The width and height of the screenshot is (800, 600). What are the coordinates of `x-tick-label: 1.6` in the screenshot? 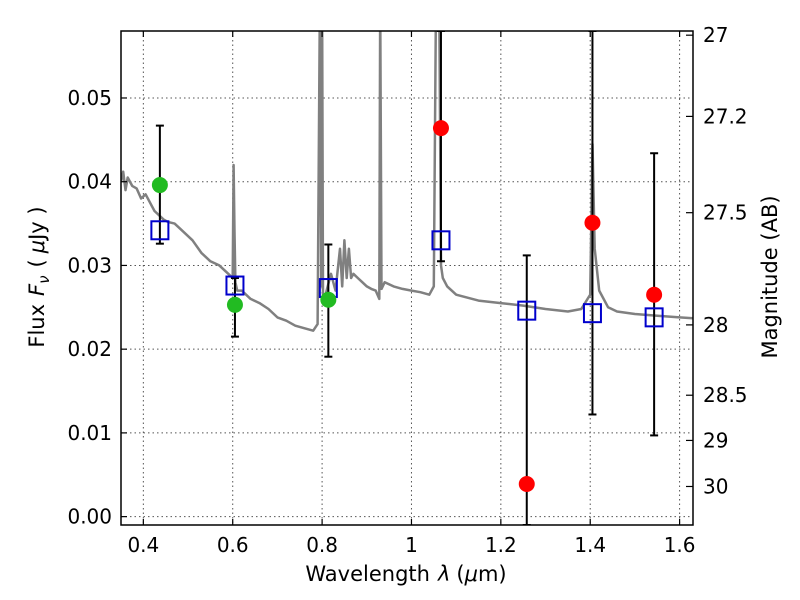 It's located at (680, 545).